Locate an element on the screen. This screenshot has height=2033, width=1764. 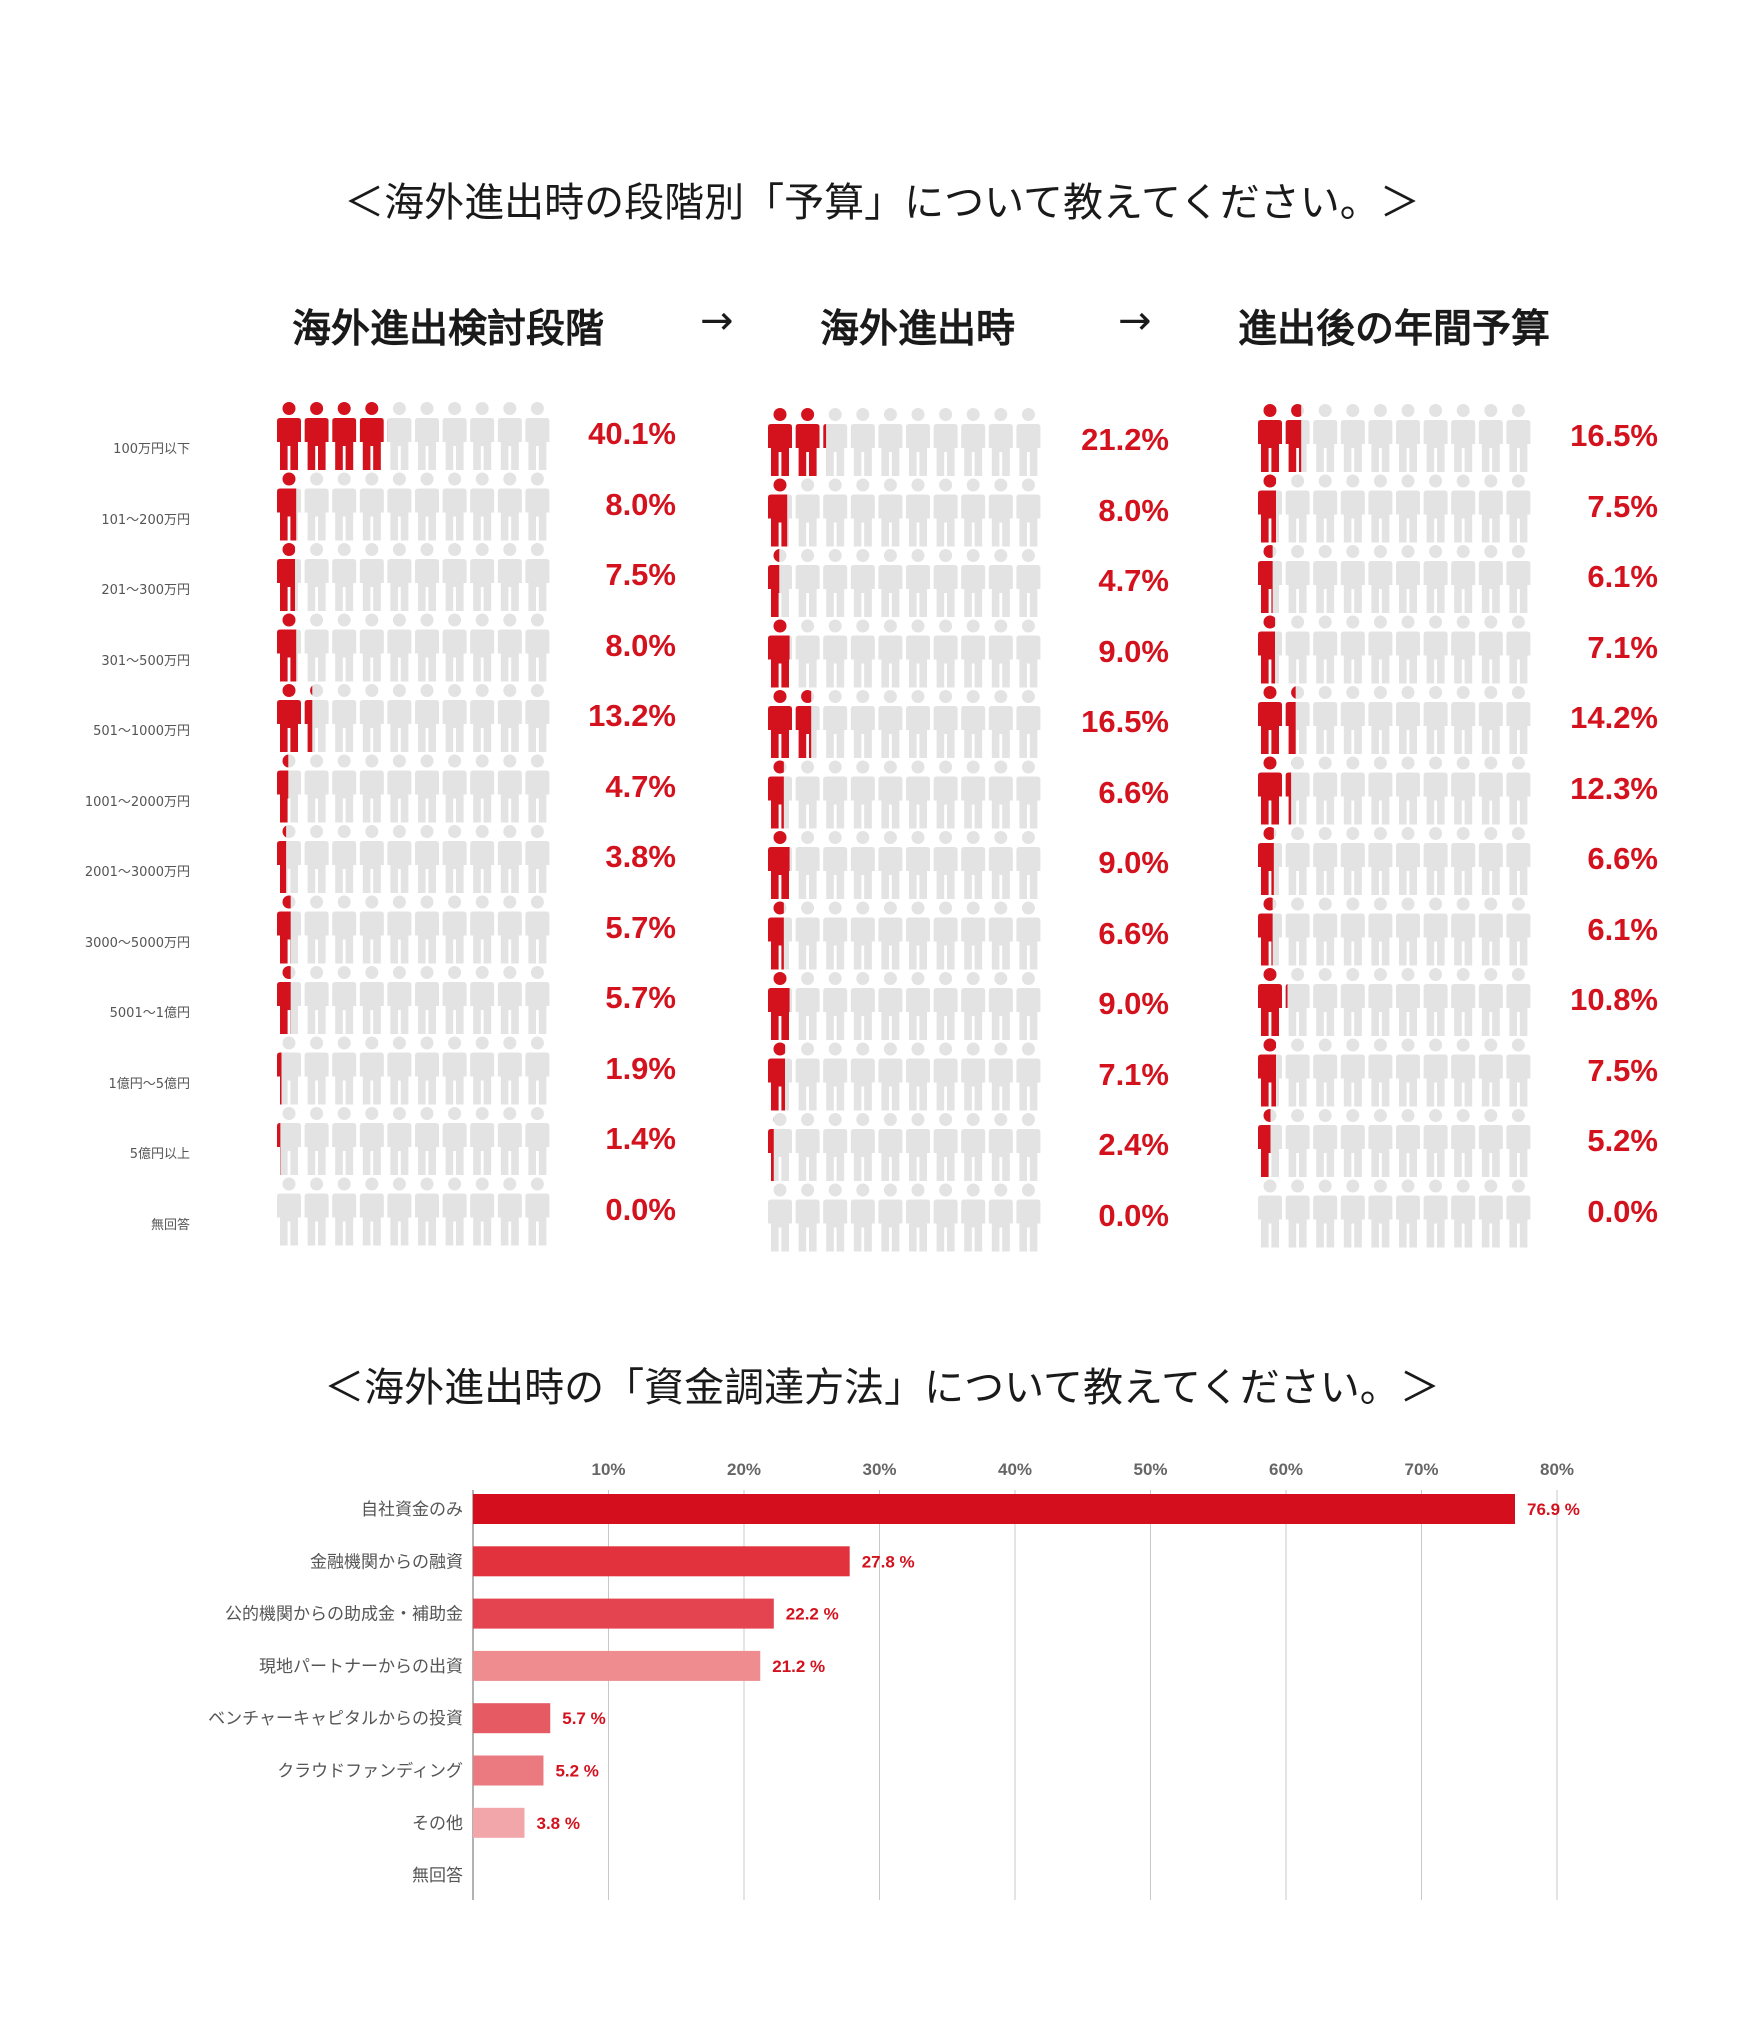
percent-label: 5.7% is located at coordinates (640, 997).